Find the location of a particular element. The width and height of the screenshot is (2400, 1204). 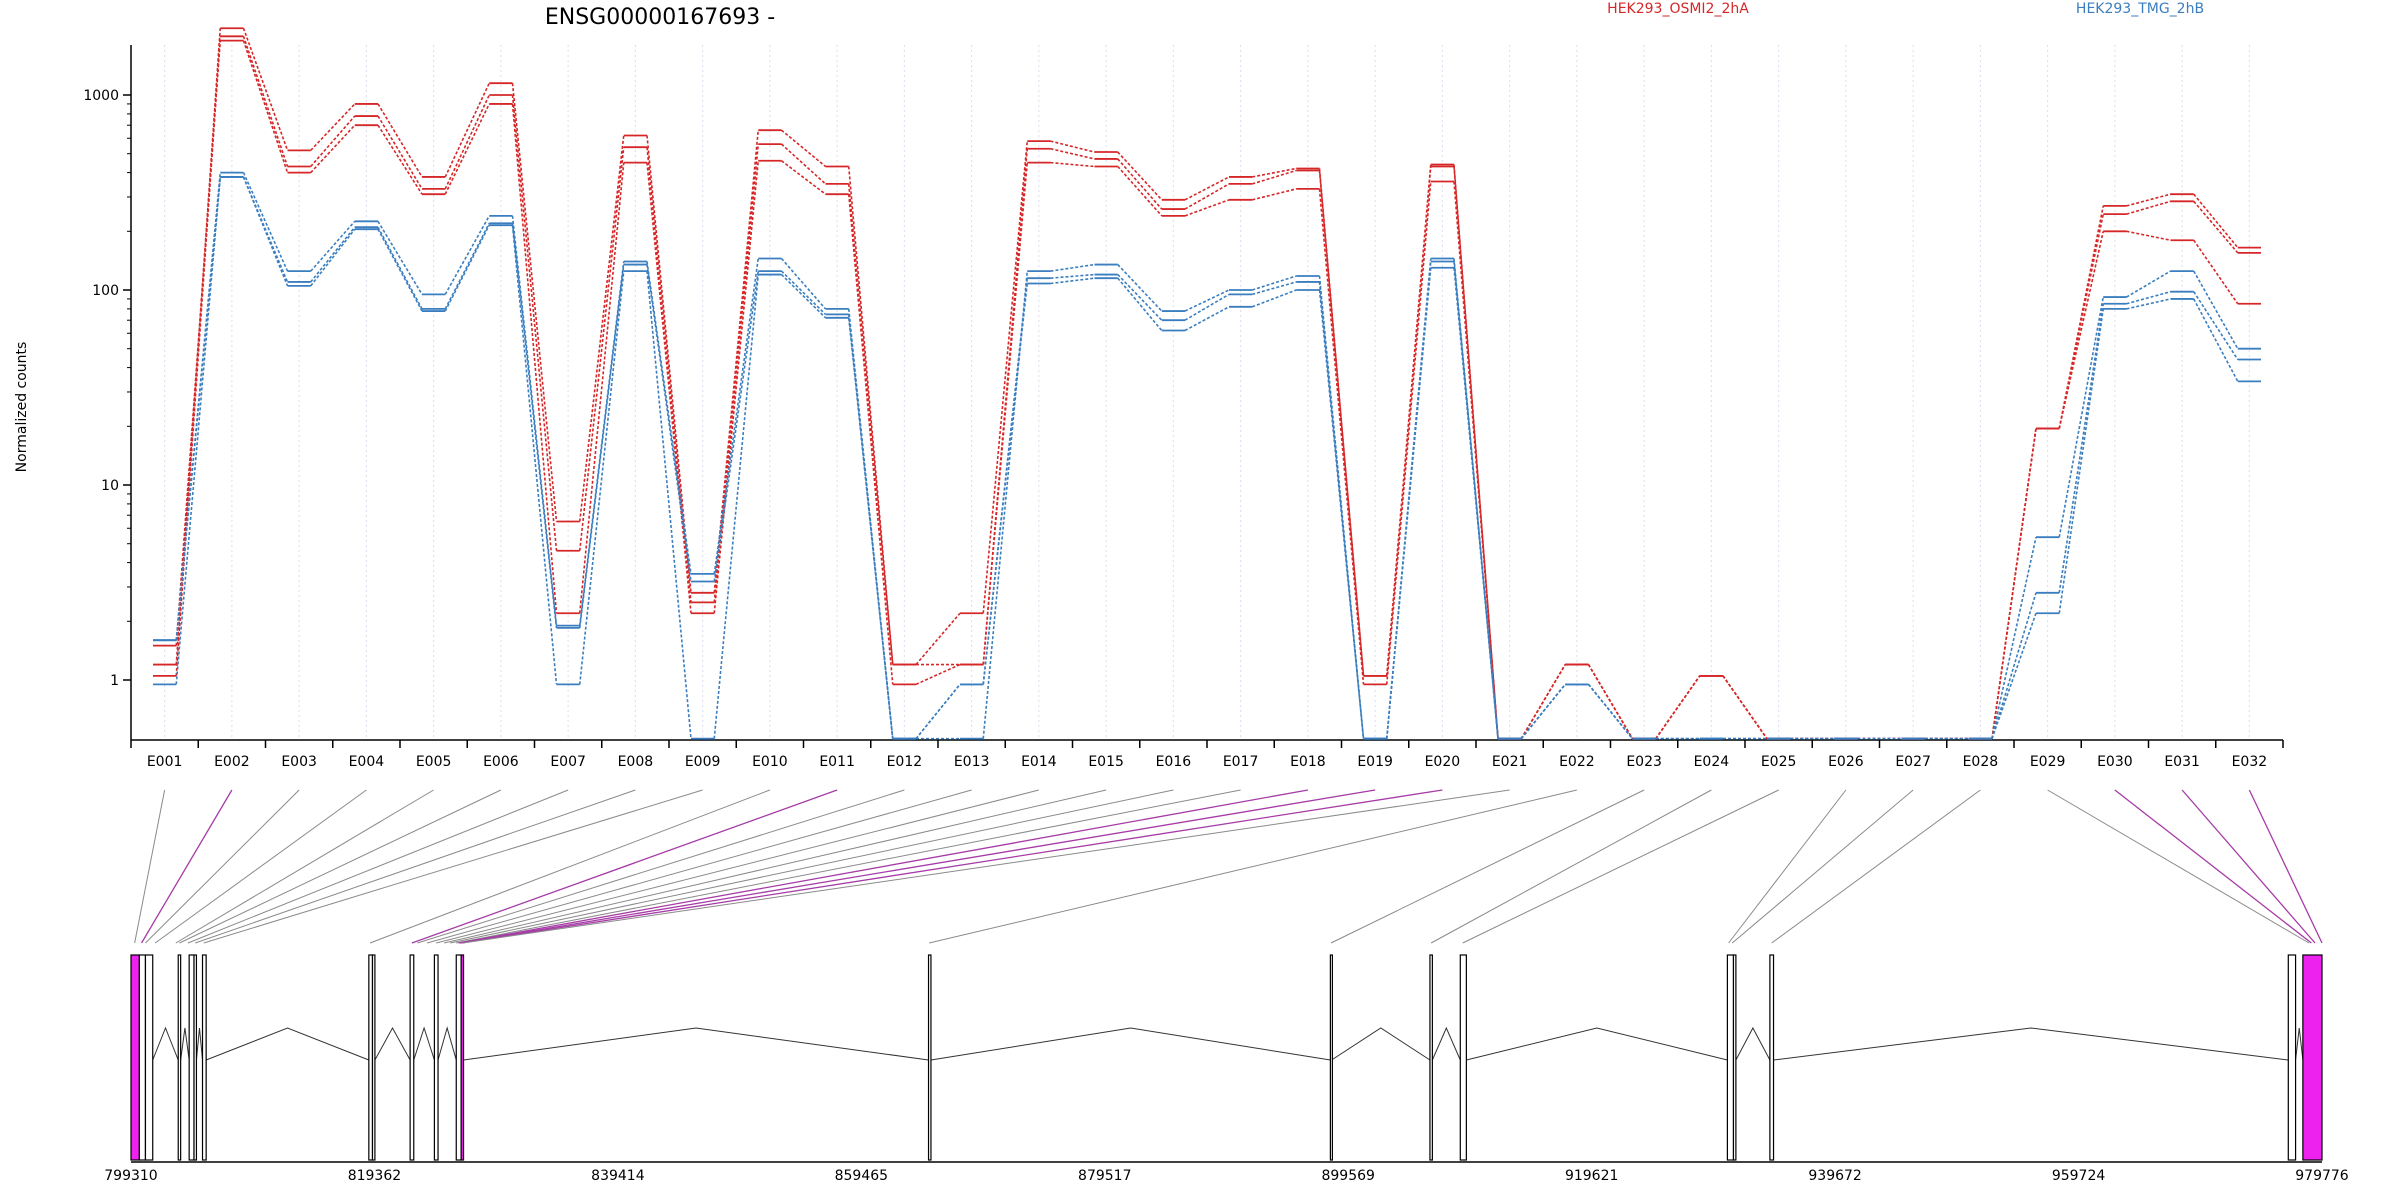

exon-box-E006 is located at coordinates (195, 1057).